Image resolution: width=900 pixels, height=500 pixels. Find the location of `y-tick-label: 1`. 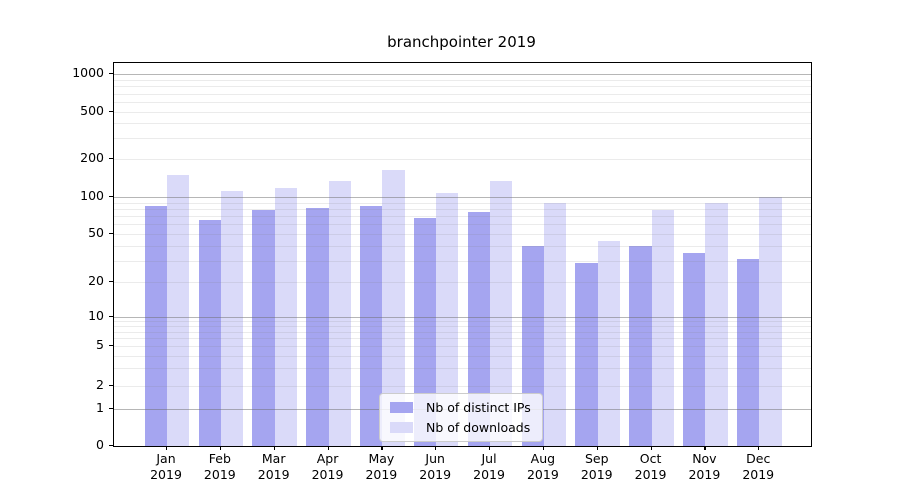

y-tick-label: 1 is located at coordinates (100, 407).